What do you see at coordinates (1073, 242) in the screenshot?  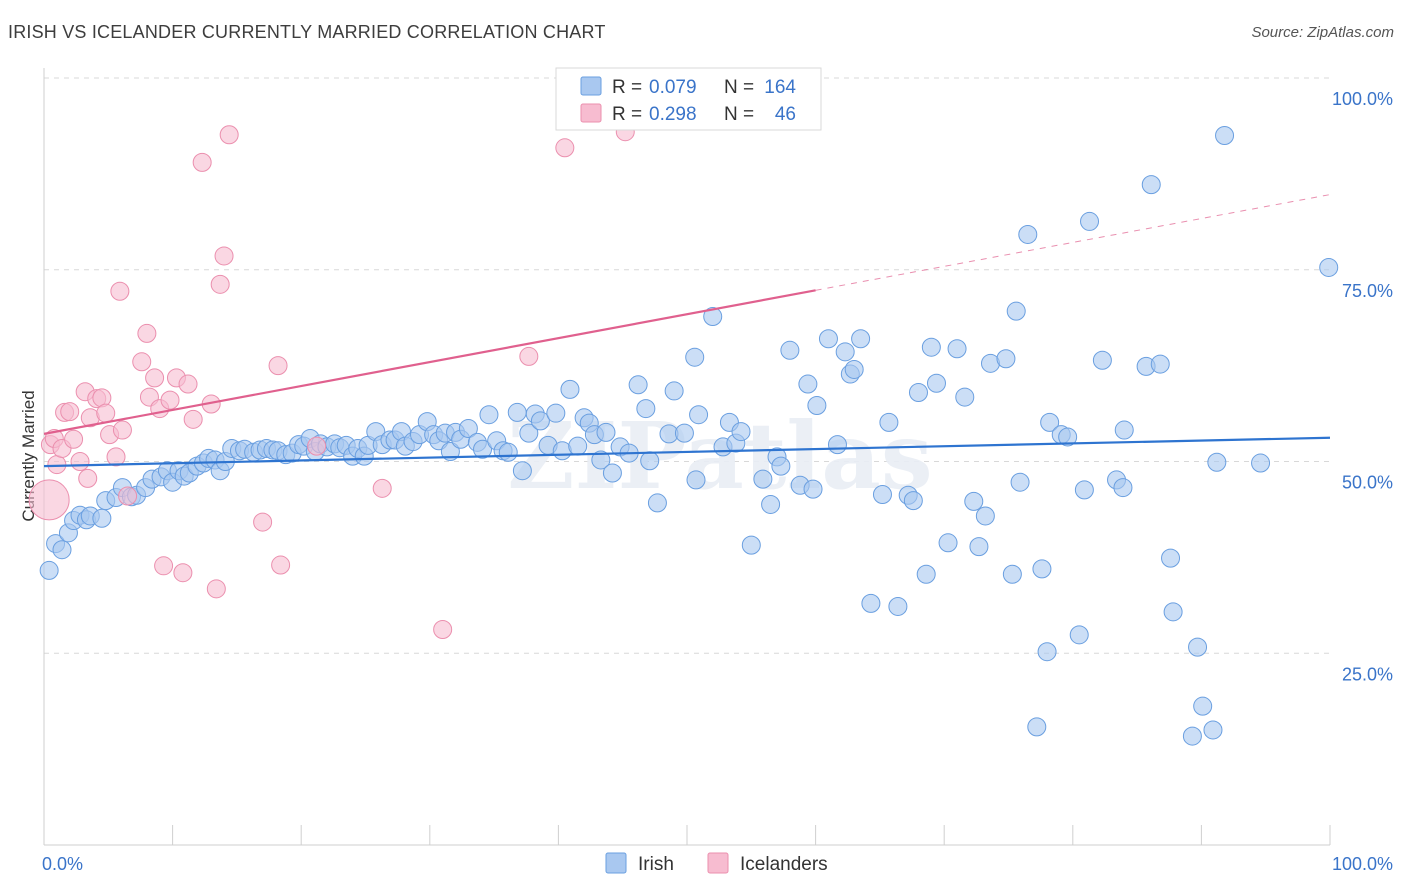 I see `icelander-trend-extension` at bounding box center [1073, 242].